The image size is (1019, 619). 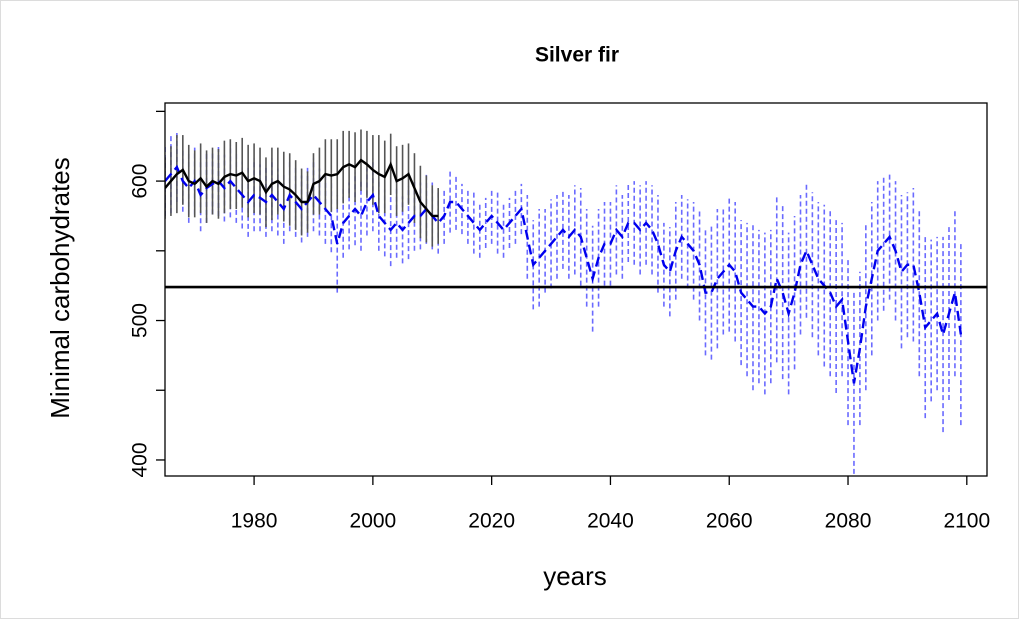 What do you see at coordinates (610, 521) in the screenshot?
I see `x-tick-label: 2040` at bounding box center [610, 521].